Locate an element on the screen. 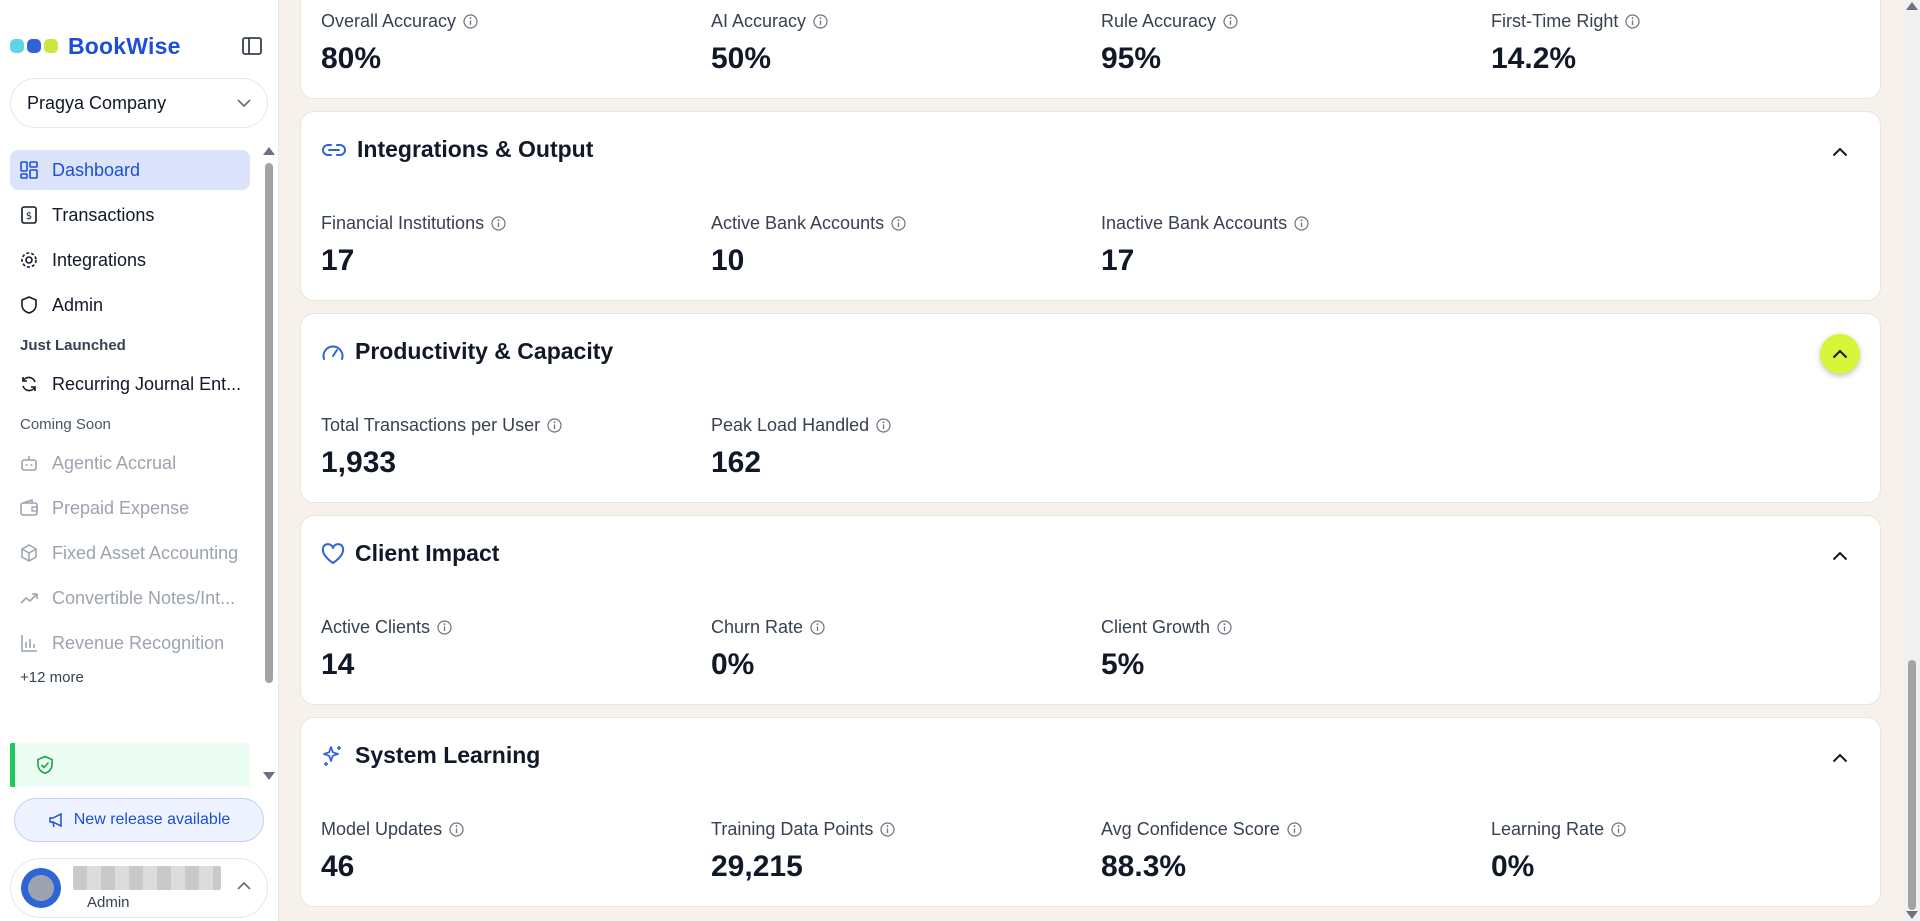 This screenshot has width=1920, height=921. metric-inactive-bank-accounts: Inactive Bank Accounts 17 is located at coordinates (1205, 245).